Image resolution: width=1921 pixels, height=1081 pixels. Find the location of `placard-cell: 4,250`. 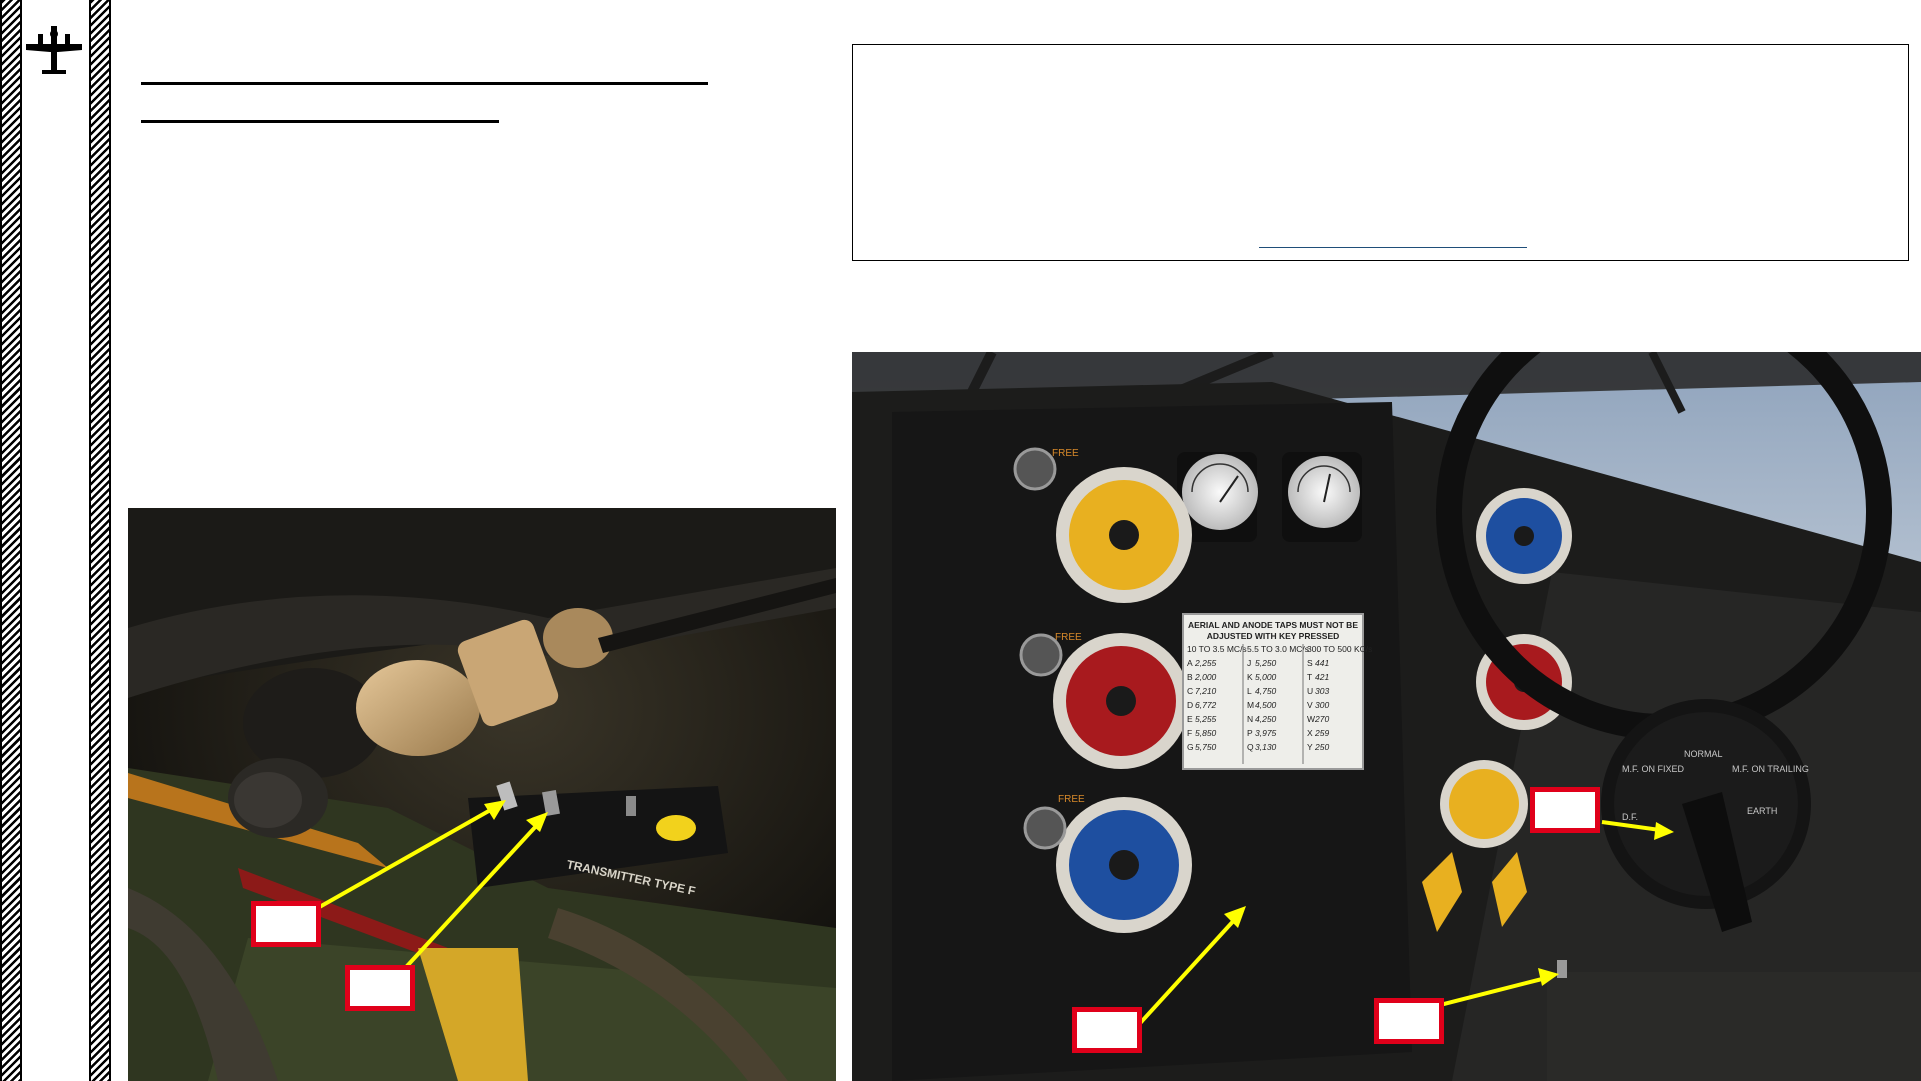

placard-cell: 4,250 is located at coordinates (1266, 719).